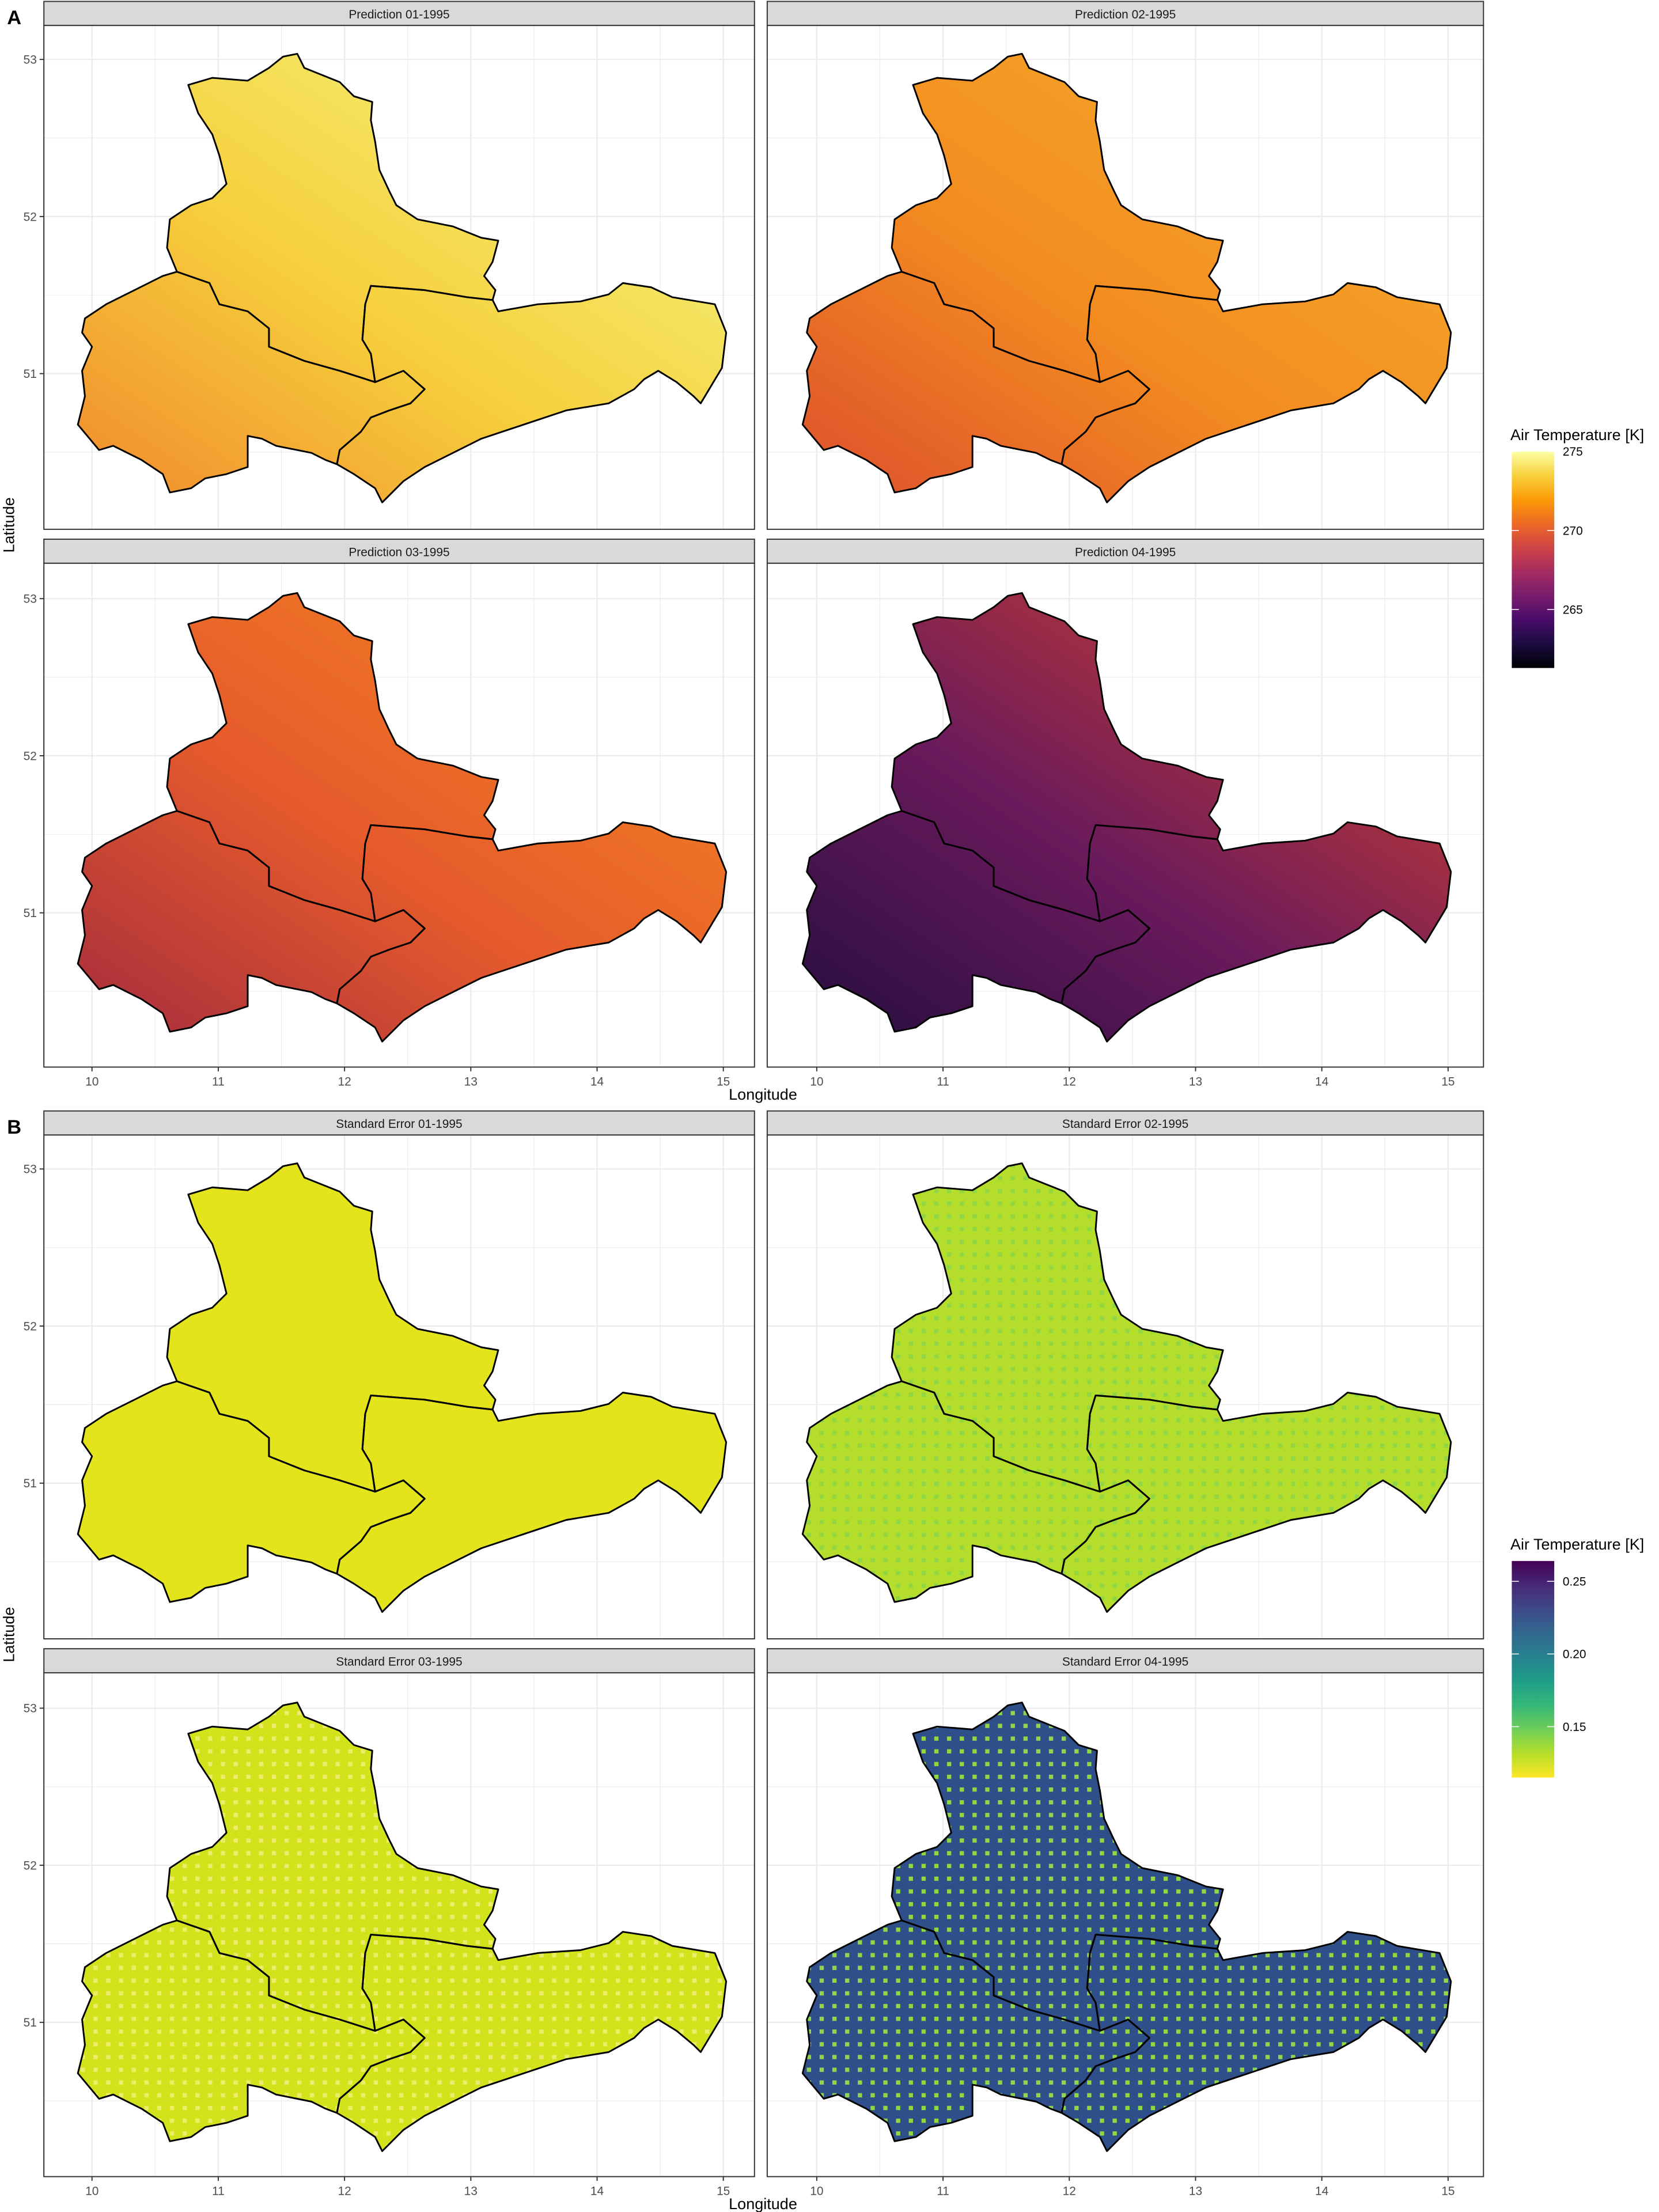  I want to click on facet-panel: Standard Error 01-1995 51 52 53, so click(389, 1374).